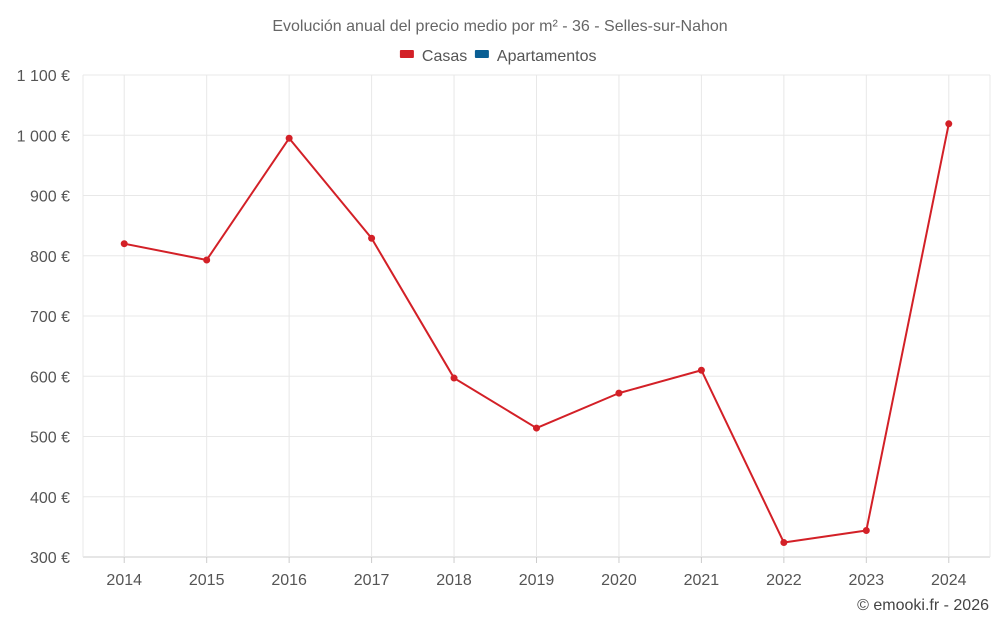 The width and height of the screenshot is (1000, 625). Describe the element at coordinates (50, 498) in the screenshot. I see `y-tick-label: 400 €` at that location.